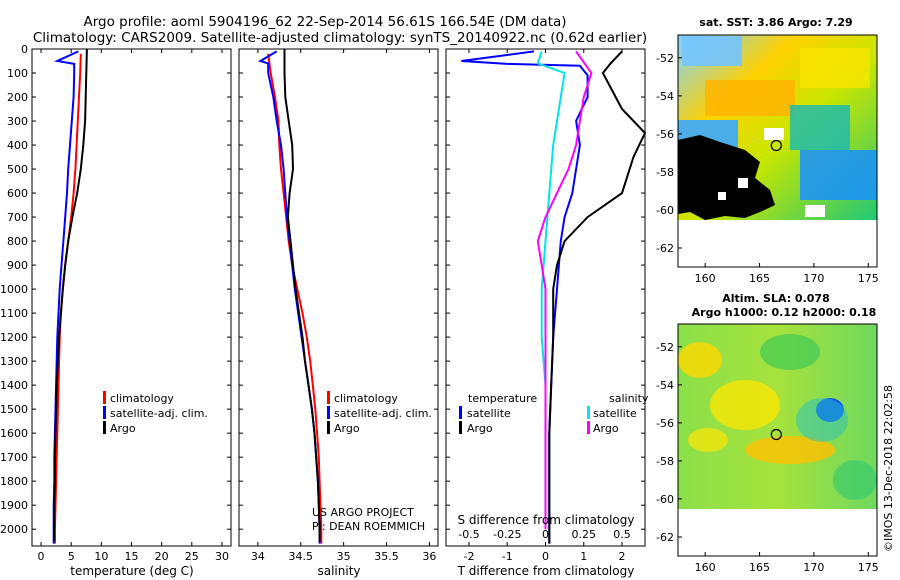 This screenshot has height=580, width=900. Describe the element at coordinates (71, 556) in the screenshot. I see `x-tick-label: 5` at that location.